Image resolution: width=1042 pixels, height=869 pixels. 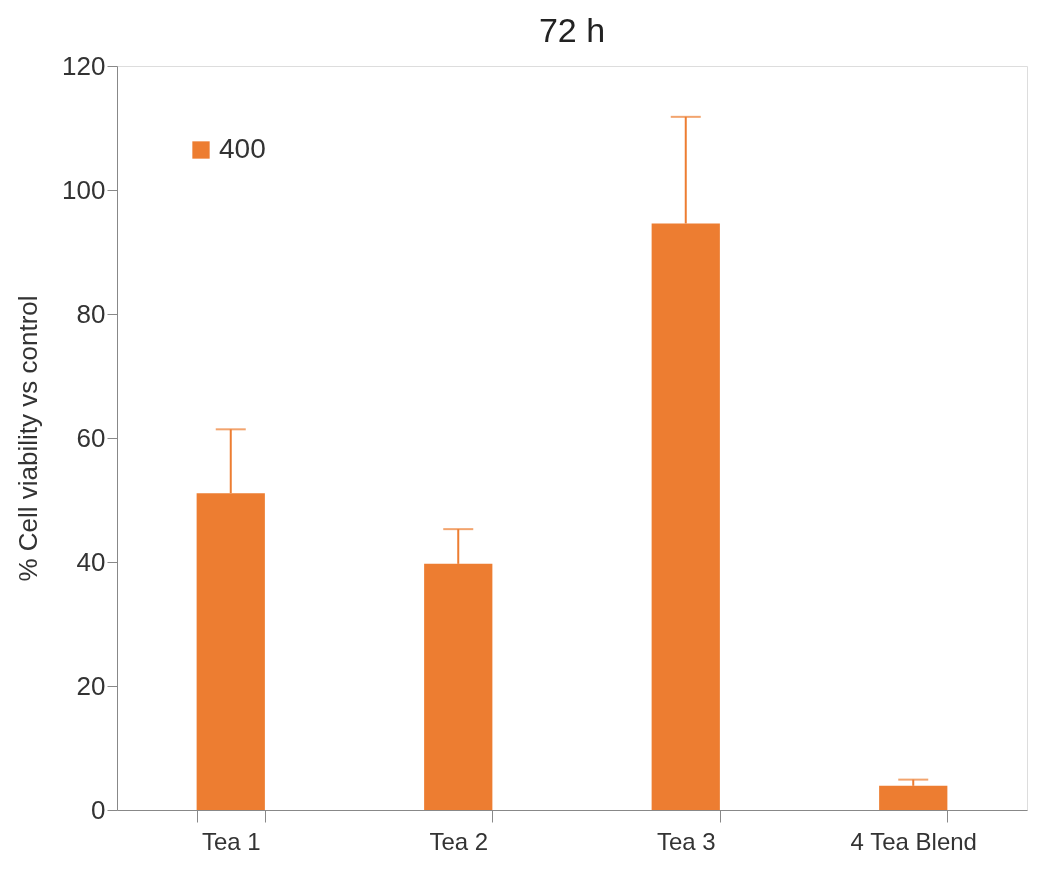 What do you see at coordinates (913, 797) in the screenshot?
I see `bar` at bounding box center [913, 797].